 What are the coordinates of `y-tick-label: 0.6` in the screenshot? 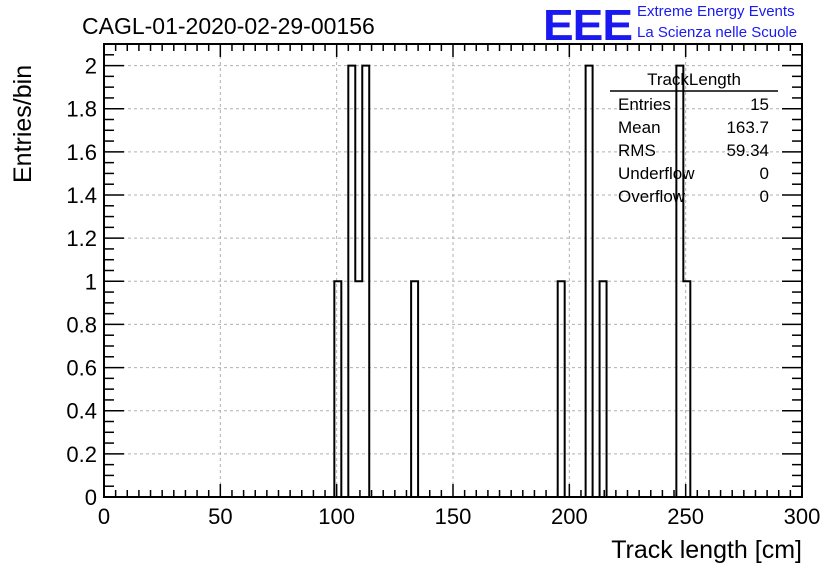 It's located at (81, 368).